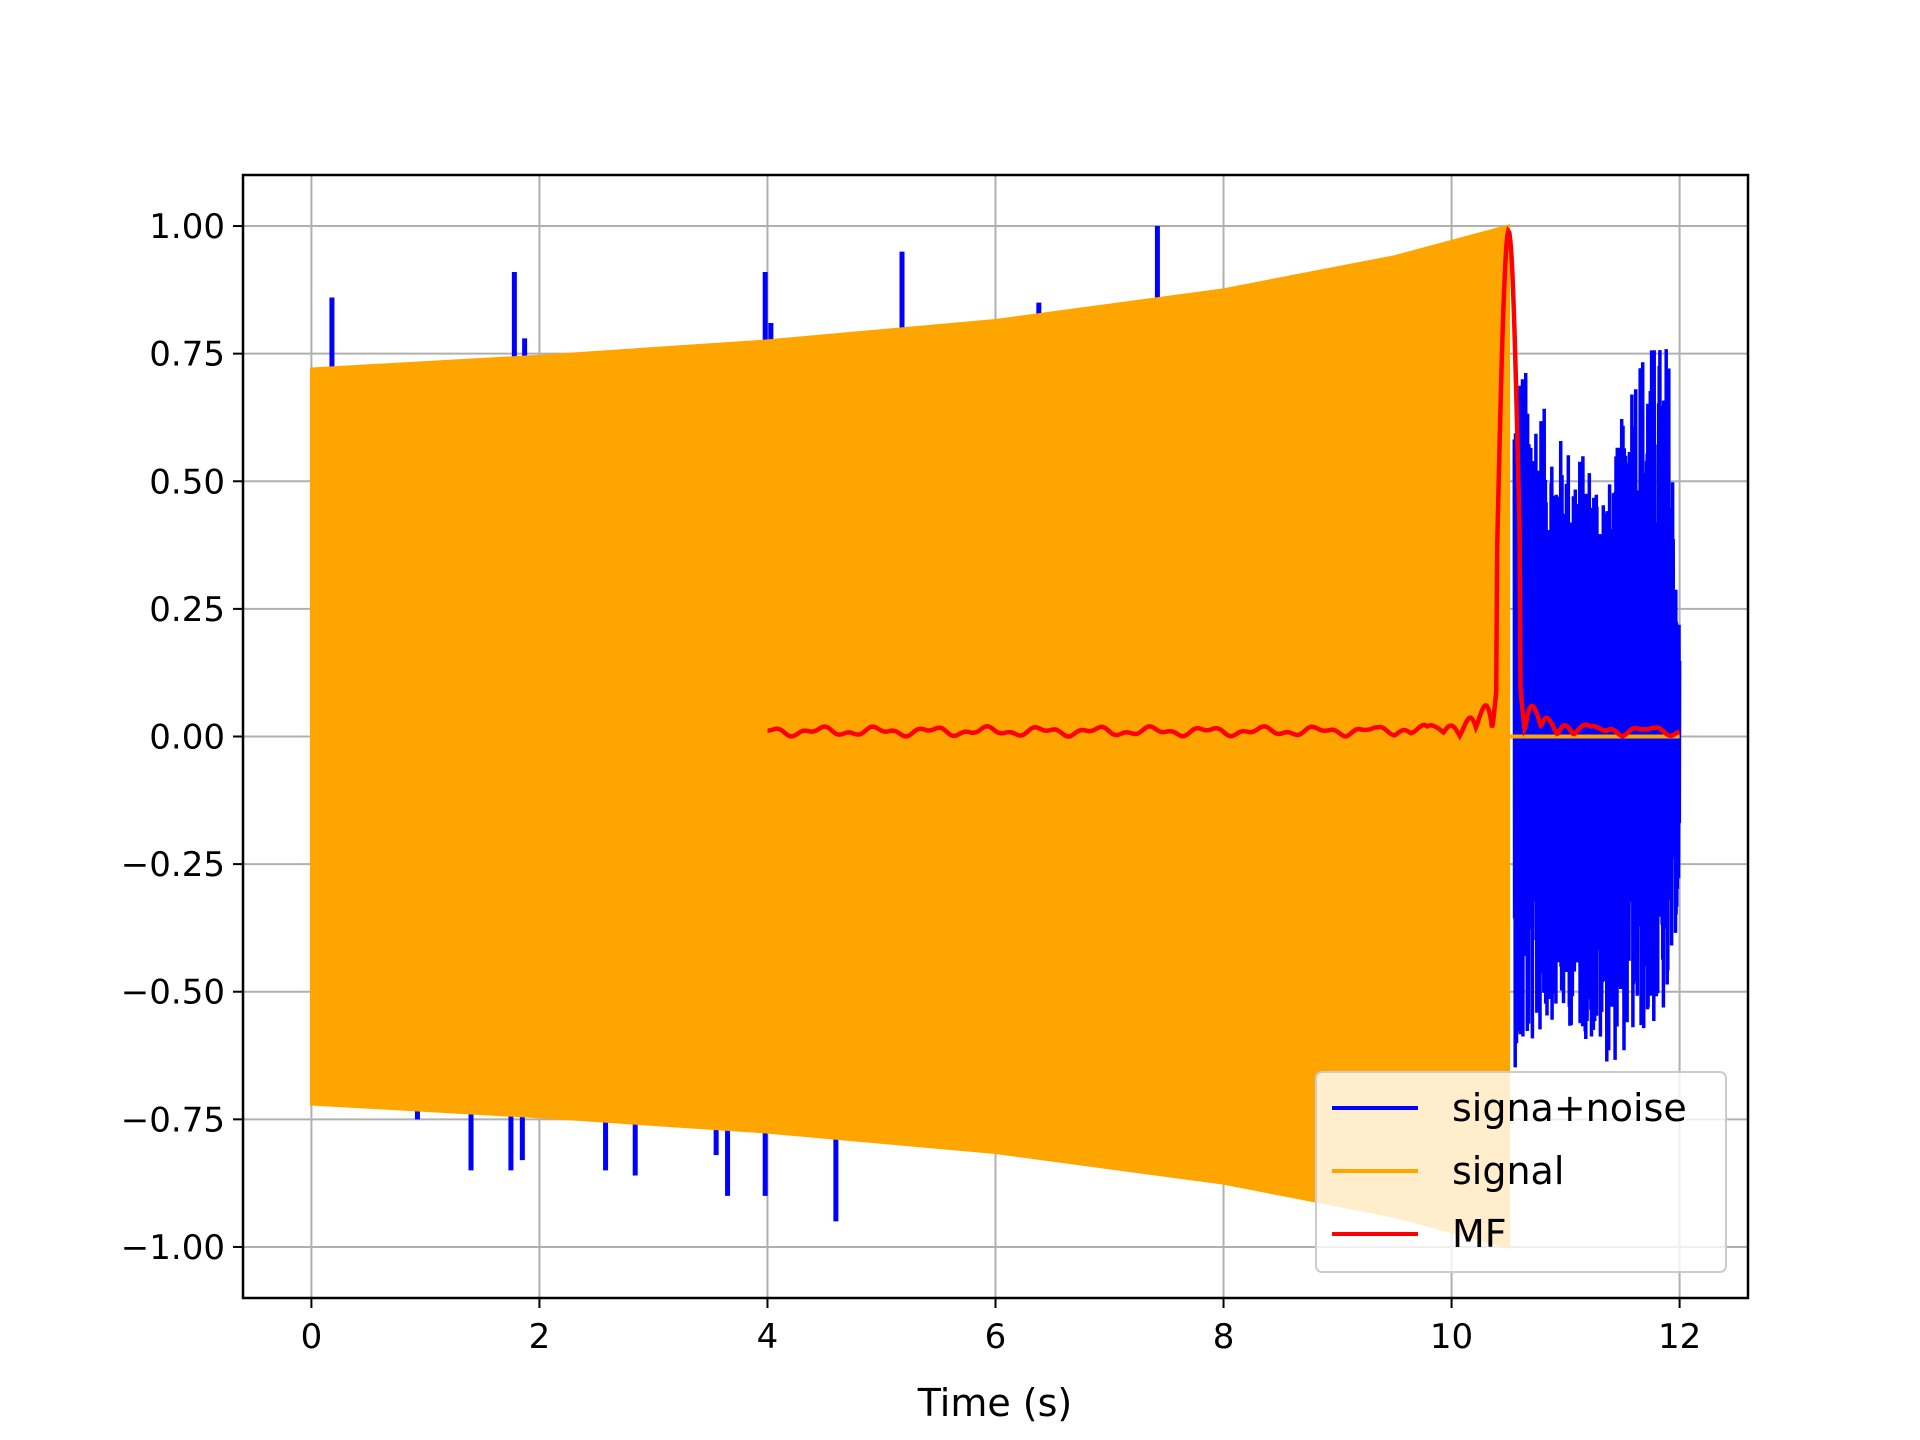 This screenshot has height=1440, width=1920. I want to click on x-axis-ticks: 0 2 4 6 8 10 12, so click(1001, 1327).